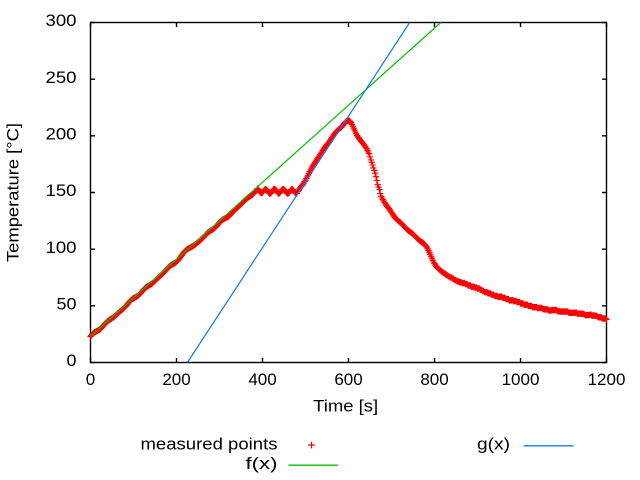  I want to click on svg-text: 50, so click(67, 304).